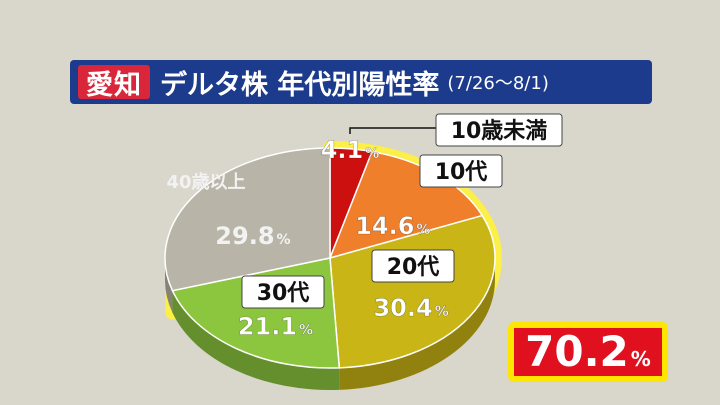 Image resolution: width=720 pixels, height=405 pixels. I want to click on category-label-4: 40歳以上, so click(205, 182).